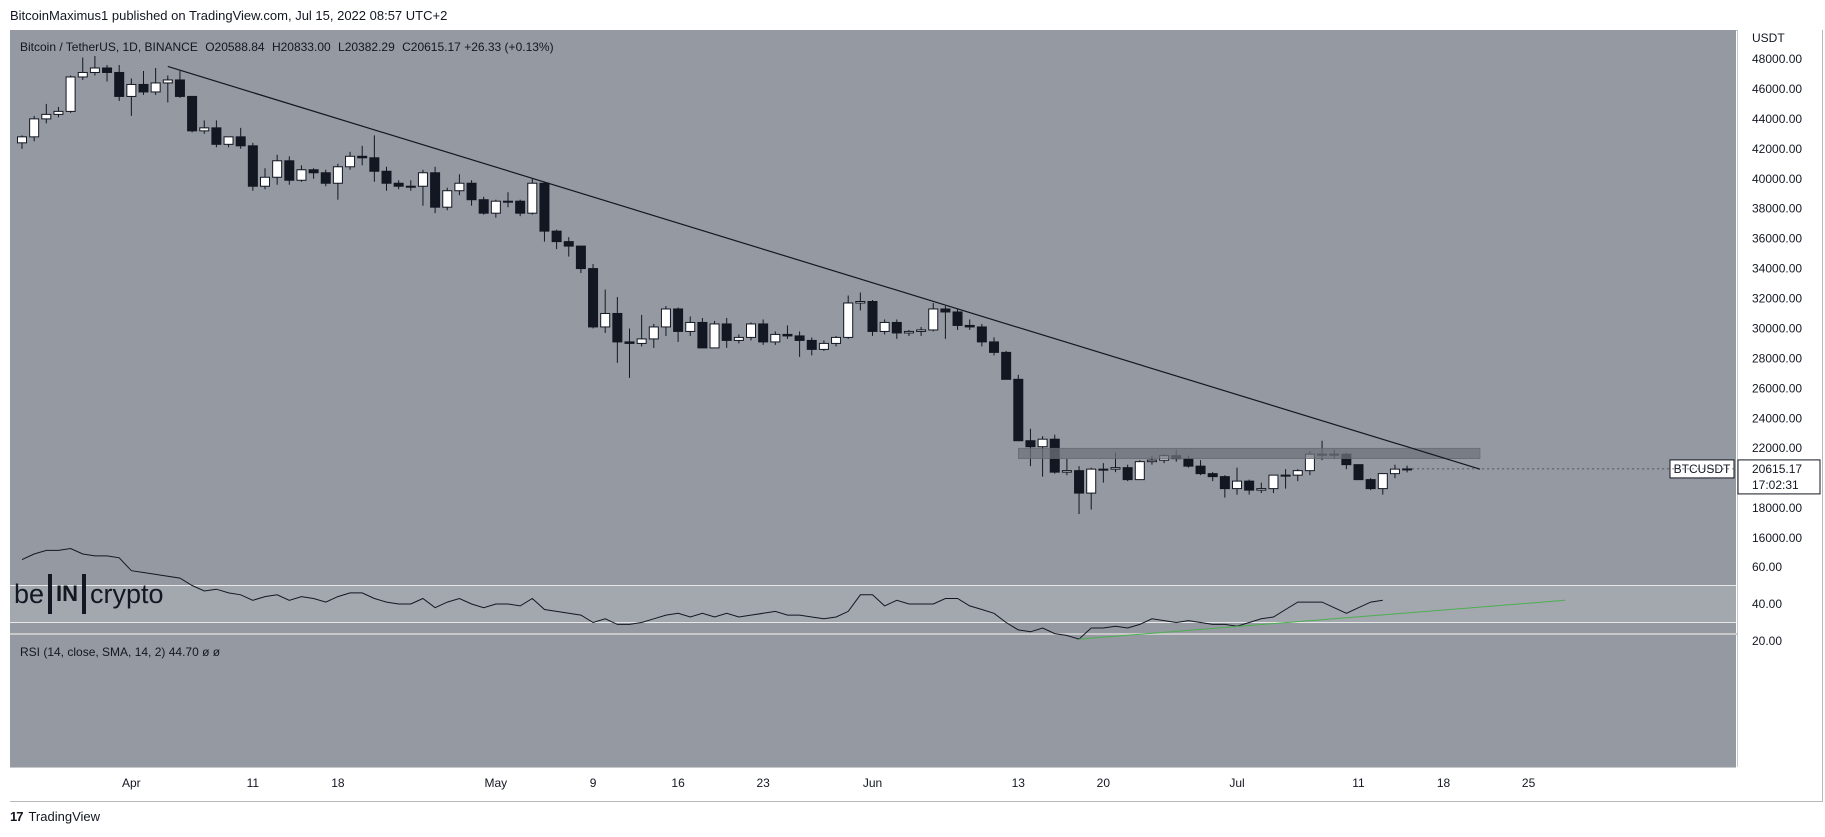 This screenshot has height=837, width=1825. What do you see at coordinates (29, 593) in the screenshot?
I see `logo-text-be: be` at bounding box center [29, 593].